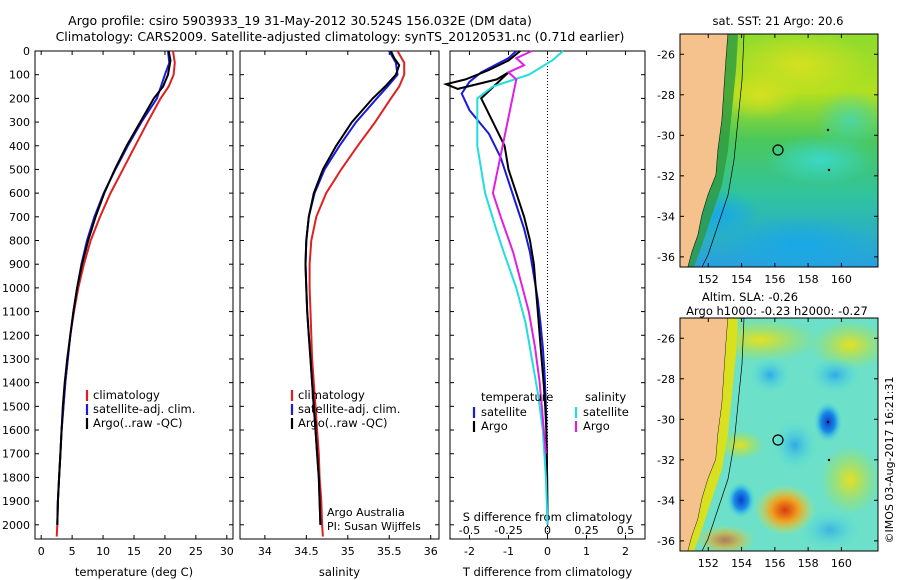  Describe the element at coordinates (366, 512) in the screenshot. I see `salinity-annotation: Argo Australia` at that location.